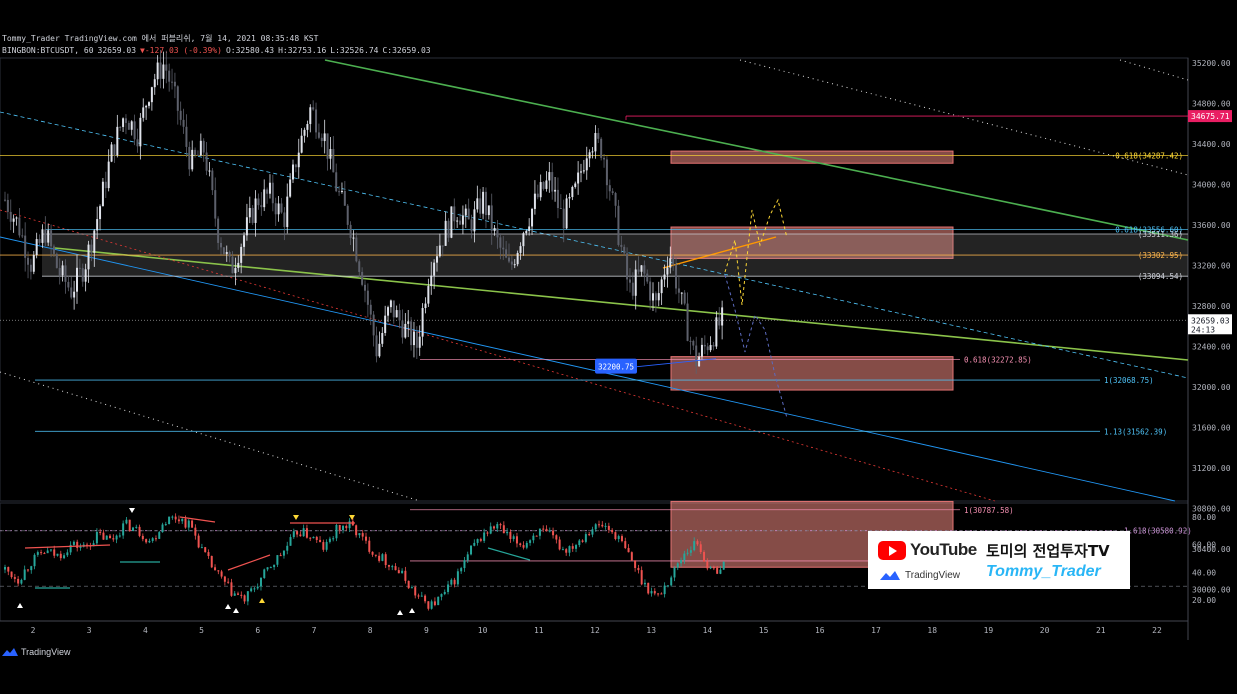 This screenshot has height=694, width=1237. Describe the element at coordinates (370, 630) in the screenshot. I see `time-tick-label: 8` at that location.